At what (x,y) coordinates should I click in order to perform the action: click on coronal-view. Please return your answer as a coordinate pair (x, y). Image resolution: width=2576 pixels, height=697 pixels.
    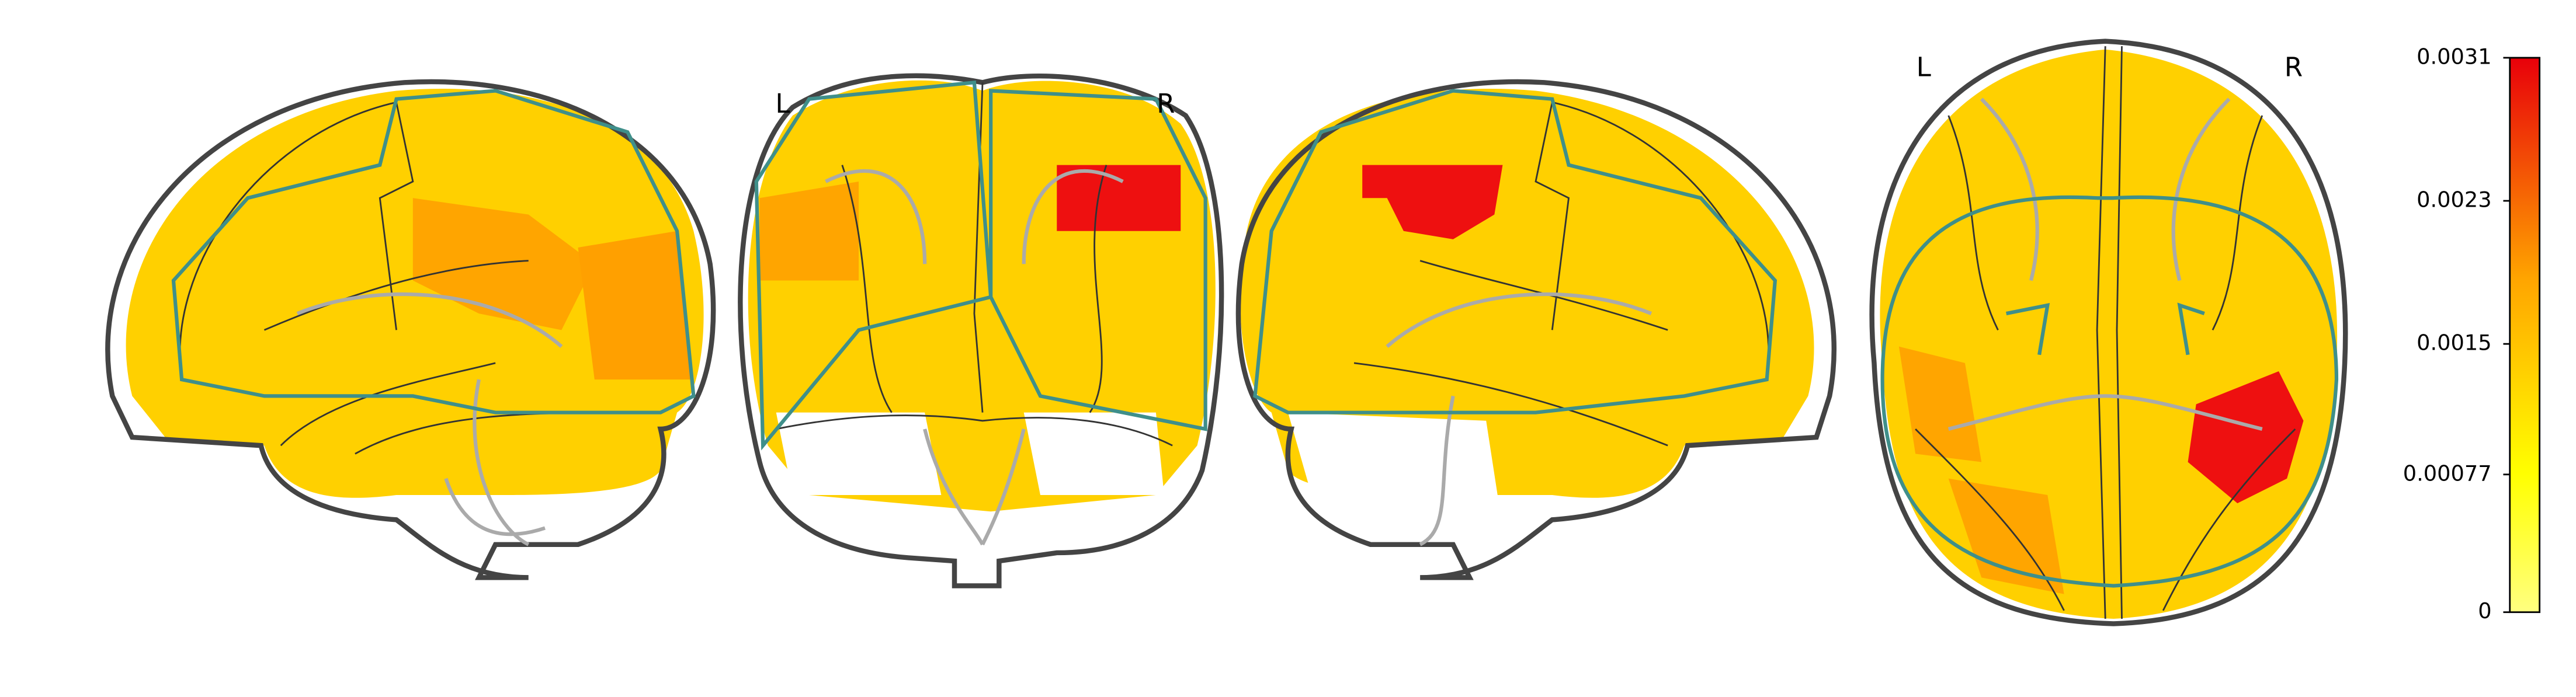
    Looking at the image, I should click on (981, 331).